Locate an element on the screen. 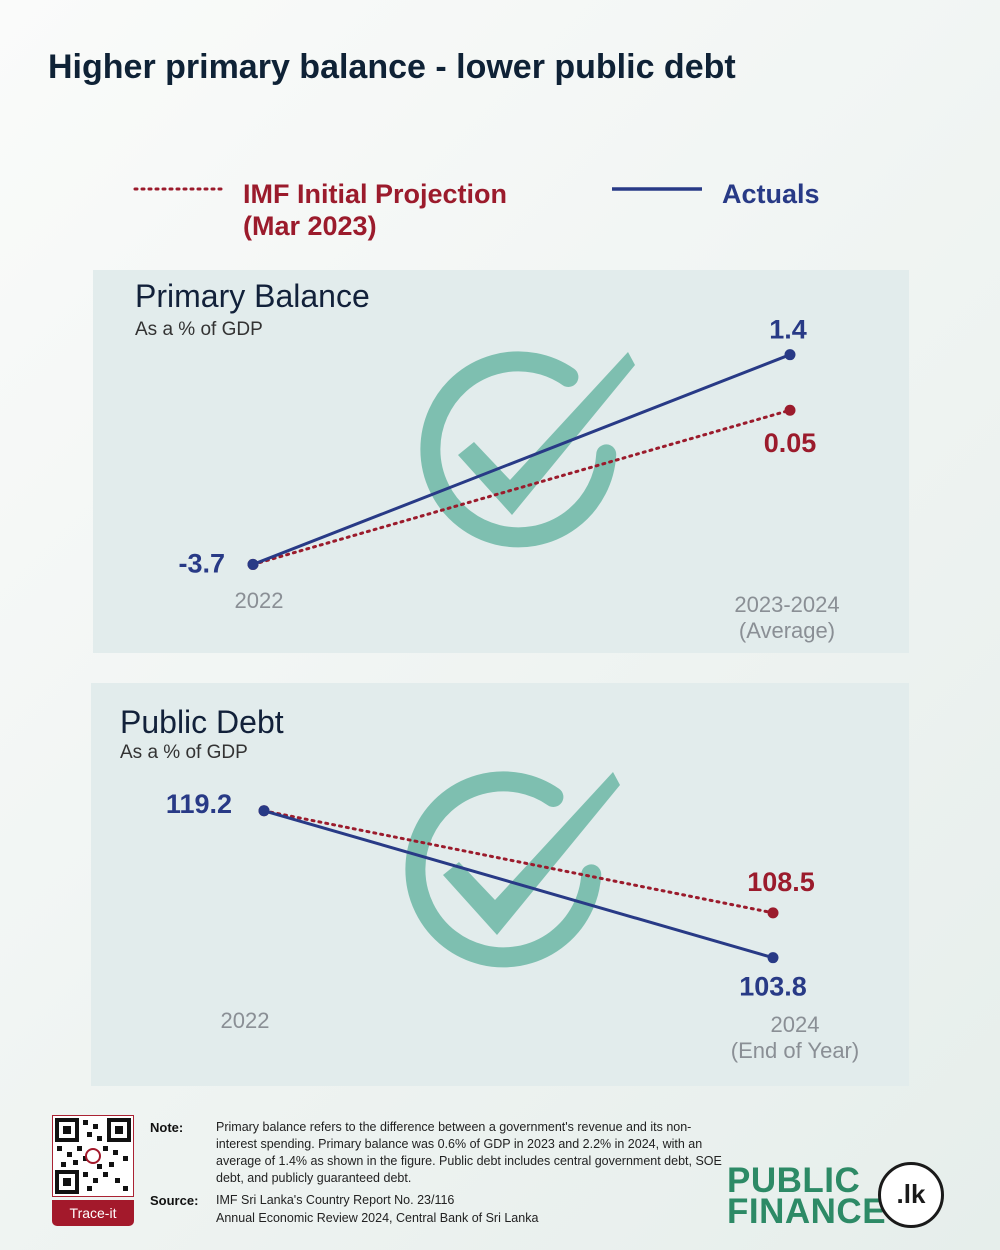 Image resolution: width=1000 pixels, height=1250 pixels. projection-data-label-1: 108.5 is located at coordinates (781, 882).